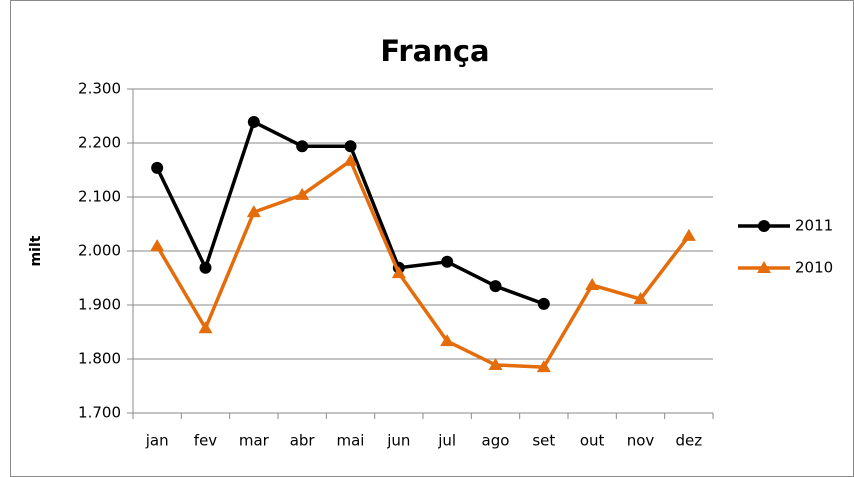 This screenshot has height=477, width=854. Describe the element at coordinates (36, 250) in the screenshot. I see `y-axis-label: milt` at that location.